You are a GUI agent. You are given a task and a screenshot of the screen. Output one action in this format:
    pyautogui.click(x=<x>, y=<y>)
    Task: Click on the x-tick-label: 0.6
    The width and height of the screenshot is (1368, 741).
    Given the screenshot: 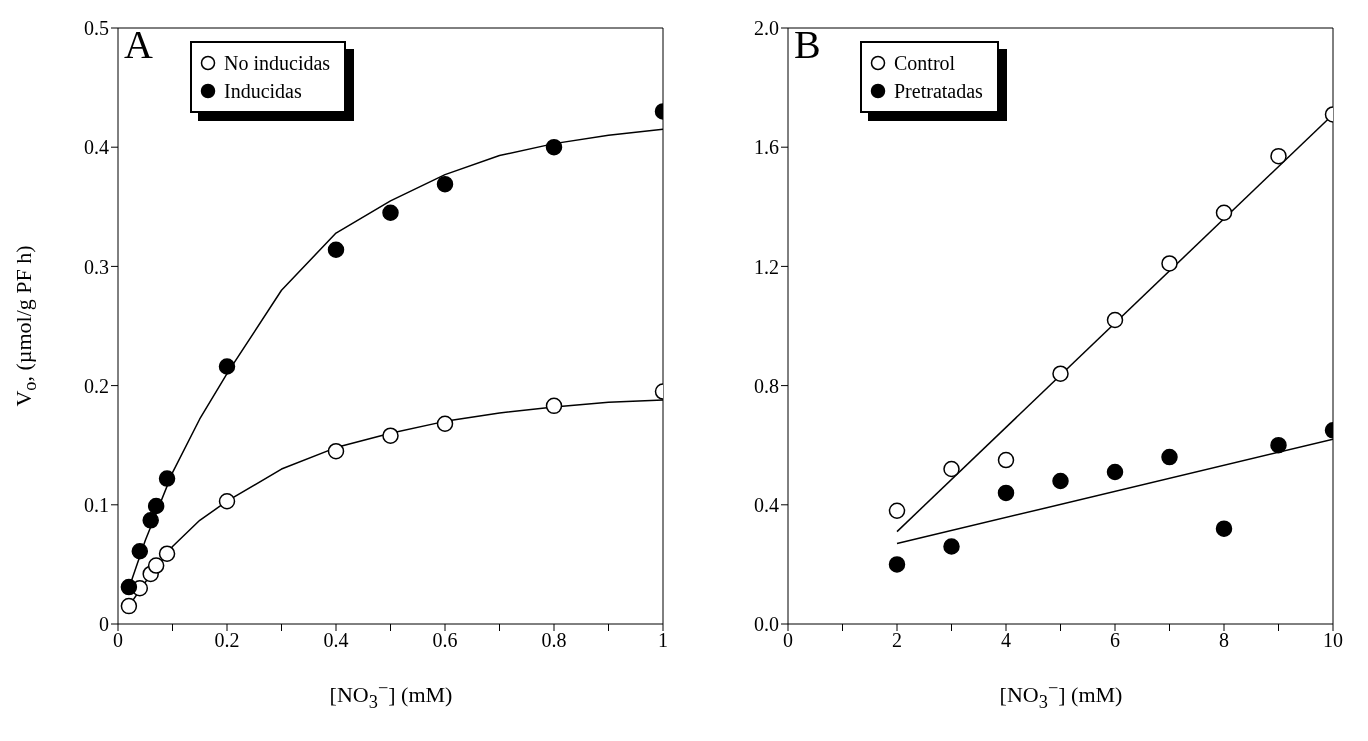 What is the action you would take?
    pyautogui.click(x=445, y=640)
    